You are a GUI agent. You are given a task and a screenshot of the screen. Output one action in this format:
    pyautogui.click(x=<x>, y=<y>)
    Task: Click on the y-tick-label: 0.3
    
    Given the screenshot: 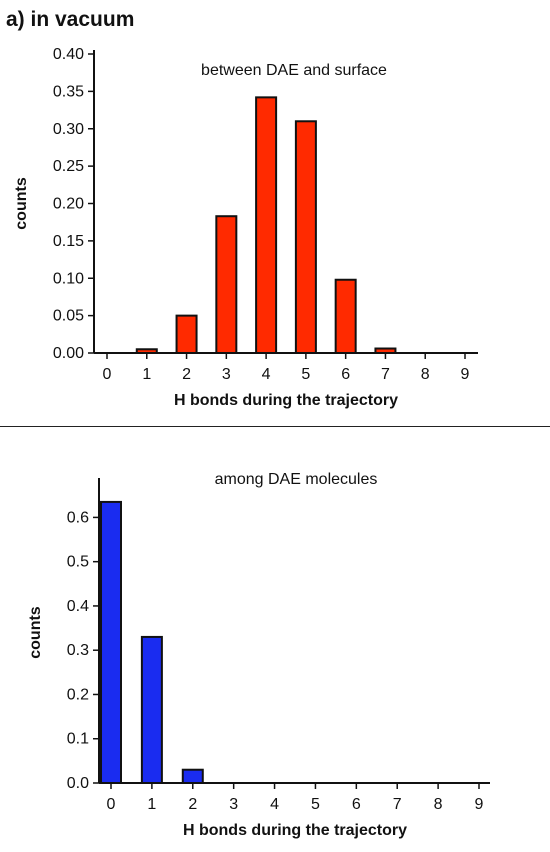 What is the action you would take?
    pyautogui.click(x=78, y=650)
    